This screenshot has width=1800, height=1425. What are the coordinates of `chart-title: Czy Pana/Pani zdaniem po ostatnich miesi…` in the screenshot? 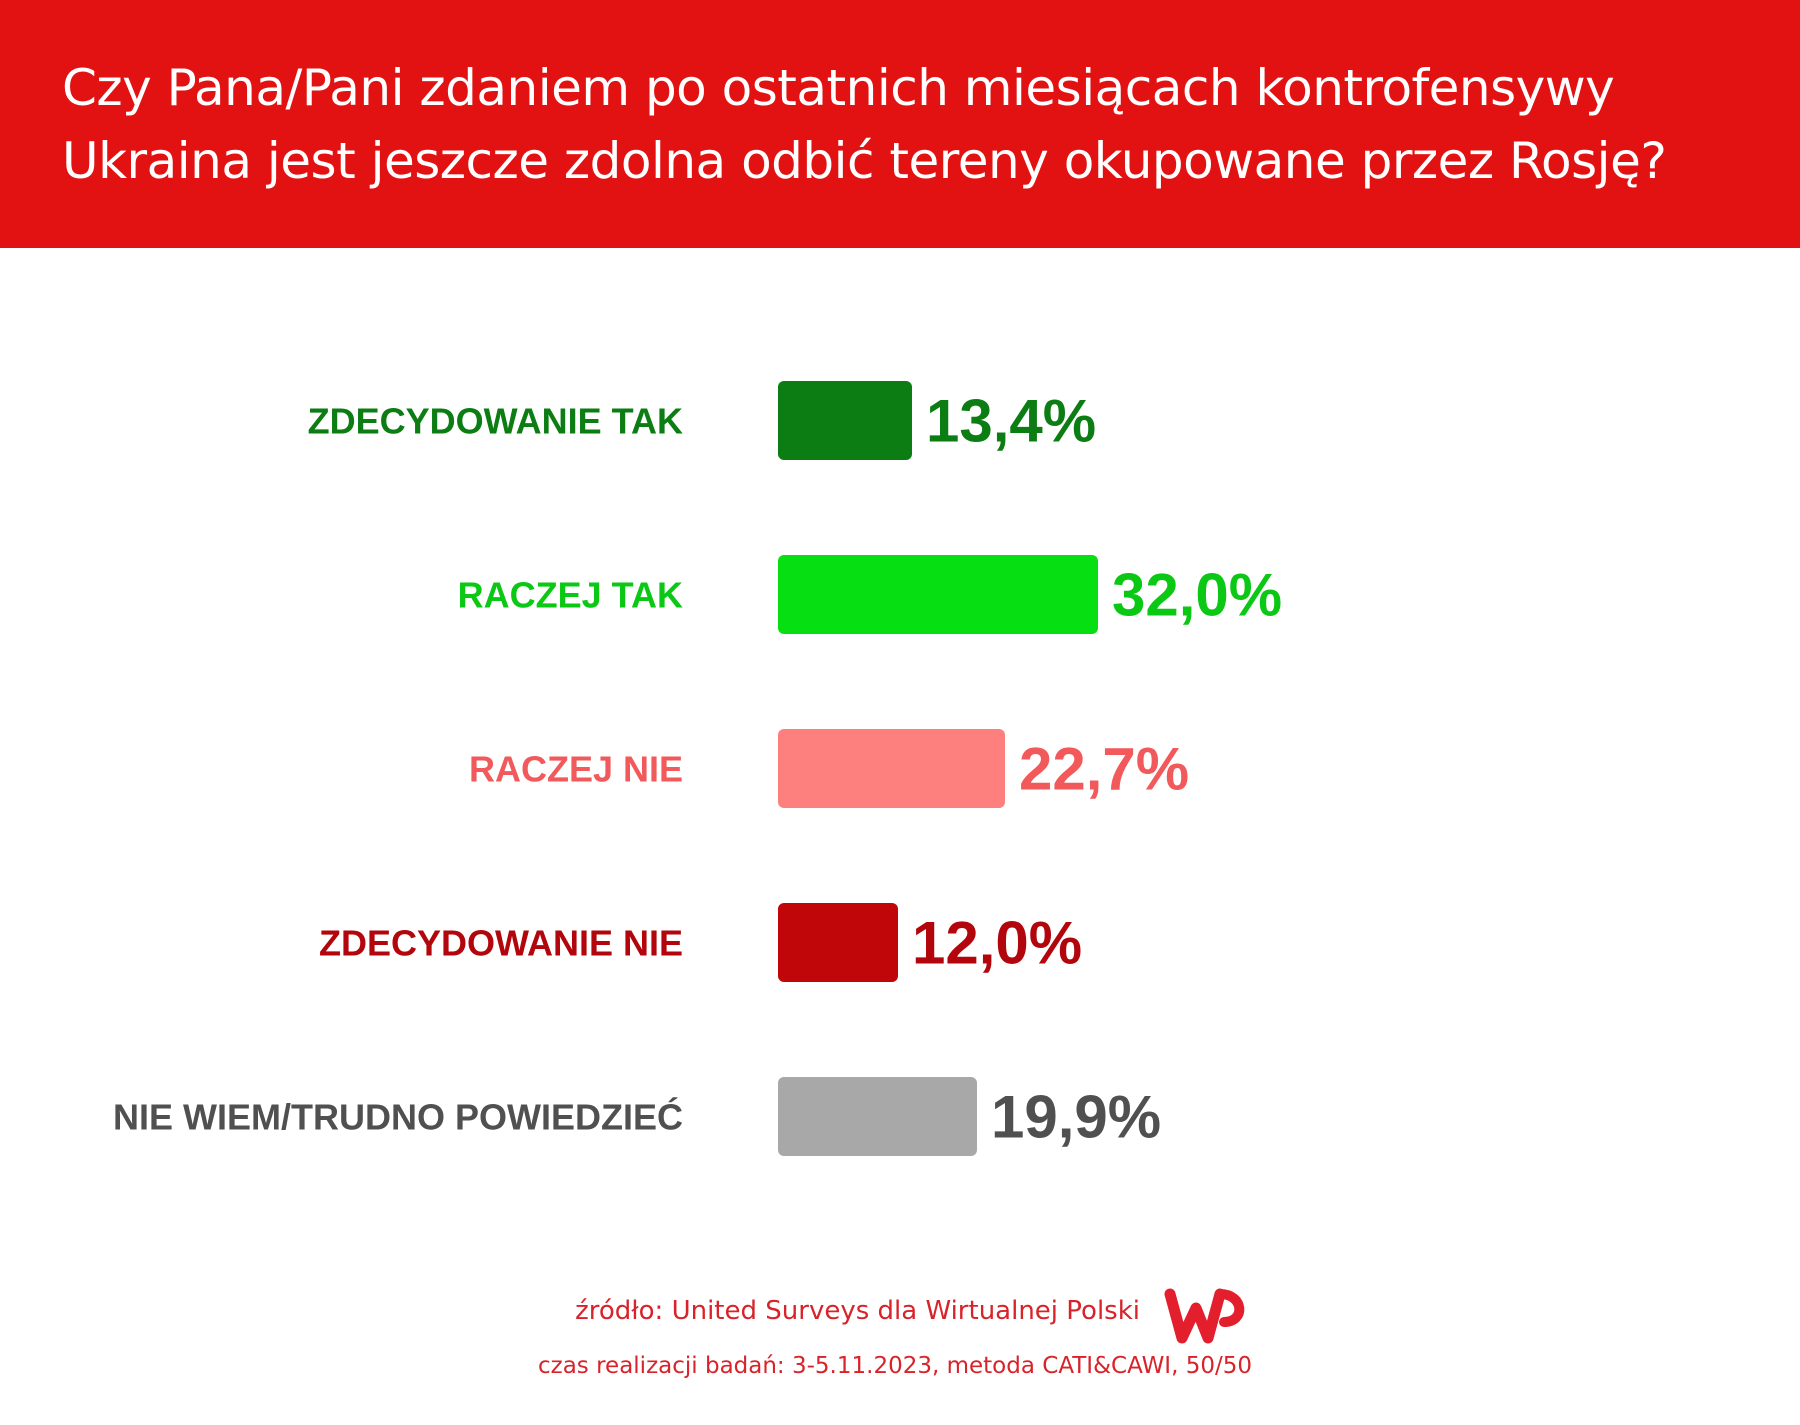 It's located at (912, 125).